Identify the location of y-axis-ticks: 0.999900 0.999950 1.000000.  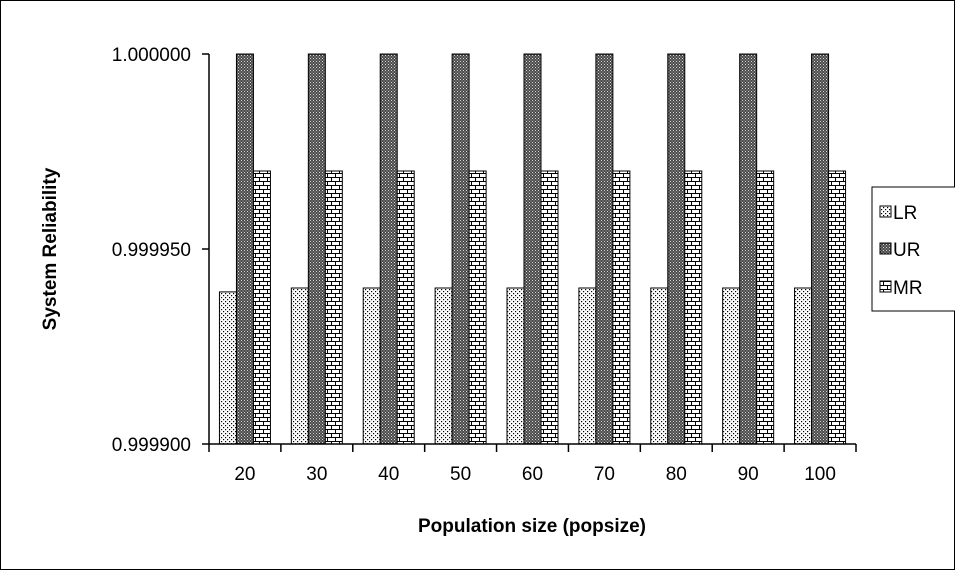
(160, 250).